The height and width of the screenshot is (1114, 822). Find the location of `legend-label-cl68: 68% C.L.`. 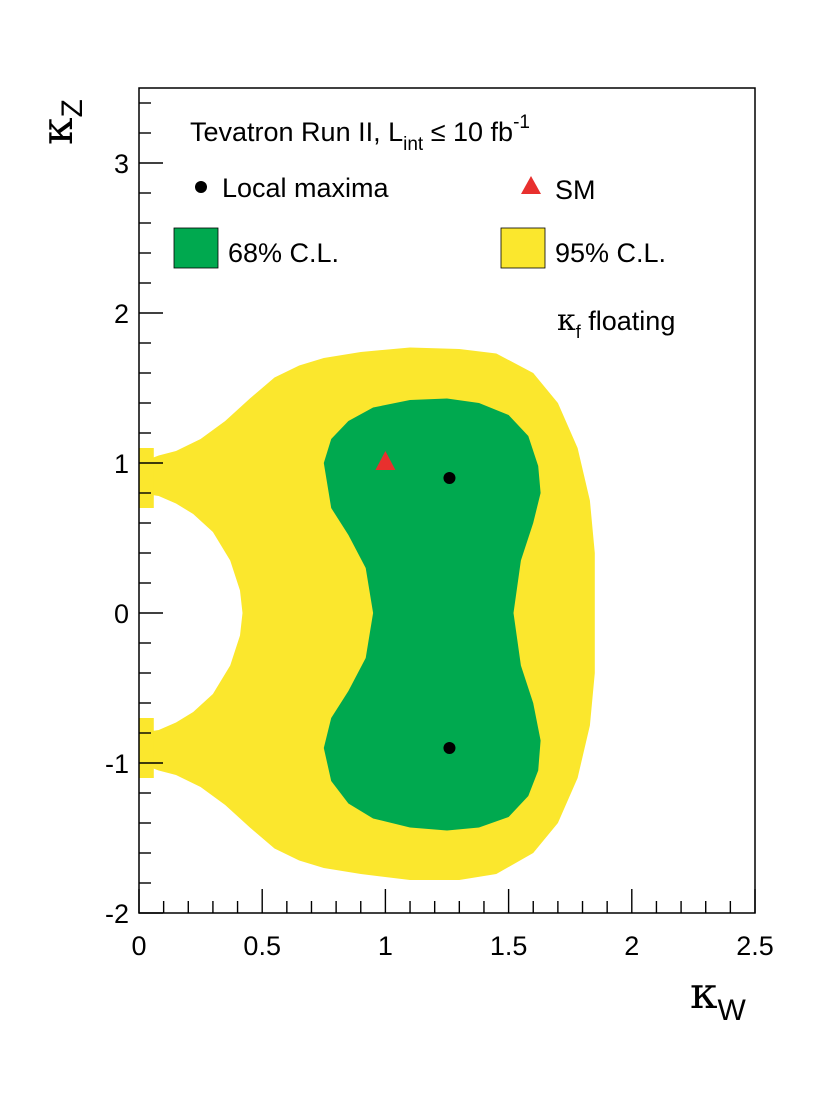

legend-label-cl68: 68% C.L. is located at coordinates (283, 253).